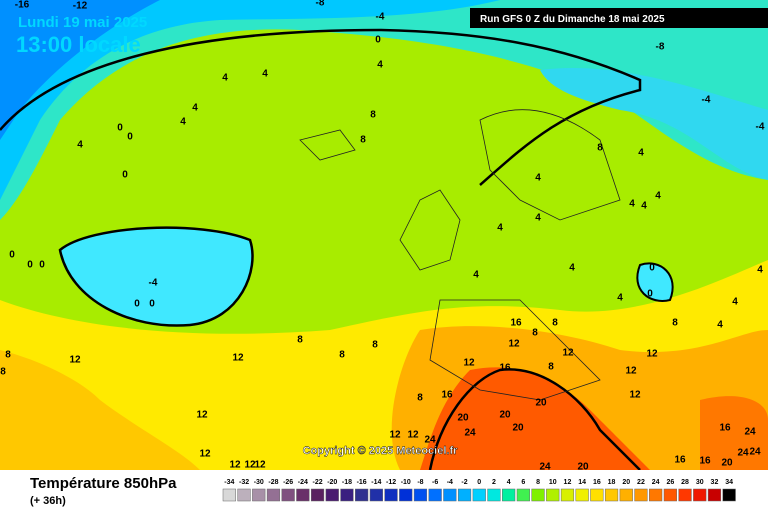  What do you see at coordinates (626, 482) in the screenshot?
I see `legend-label: 20` at bounding box center [626, 482].